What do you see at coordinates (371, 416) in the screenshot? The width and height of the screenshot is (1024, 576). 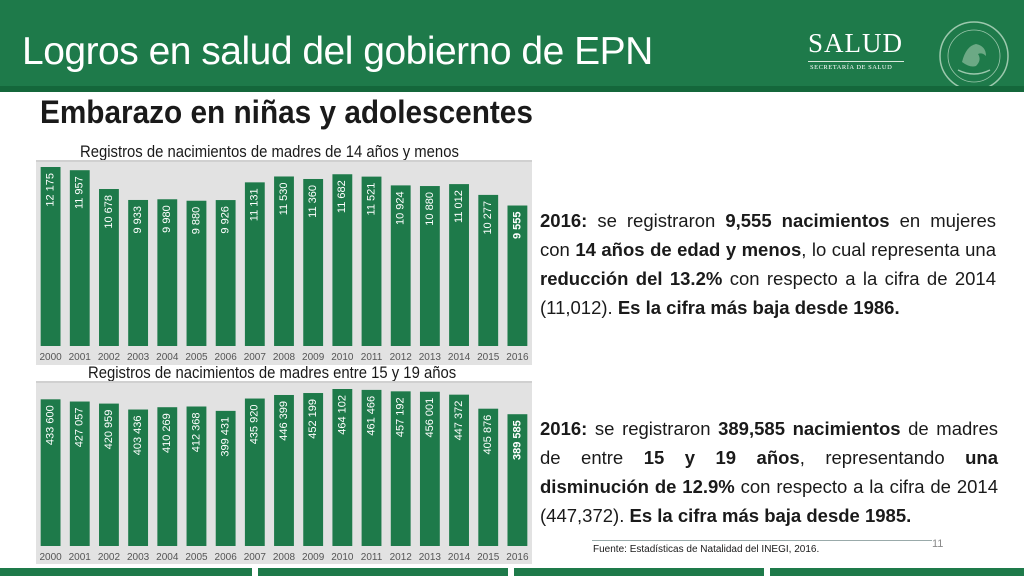 I see `chart2-value-label-2011: 461 466` at bounding box center [371, 416].